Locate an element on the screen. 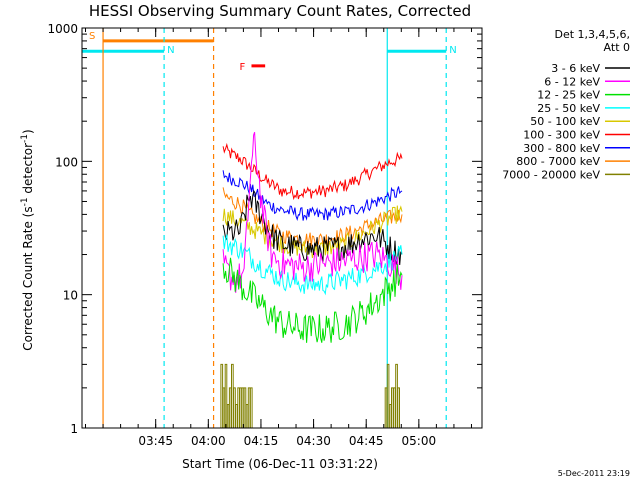 This screenshot has width=640, height=480. y-axis-label-sup2: -1 is located at coordinates (25, 138).